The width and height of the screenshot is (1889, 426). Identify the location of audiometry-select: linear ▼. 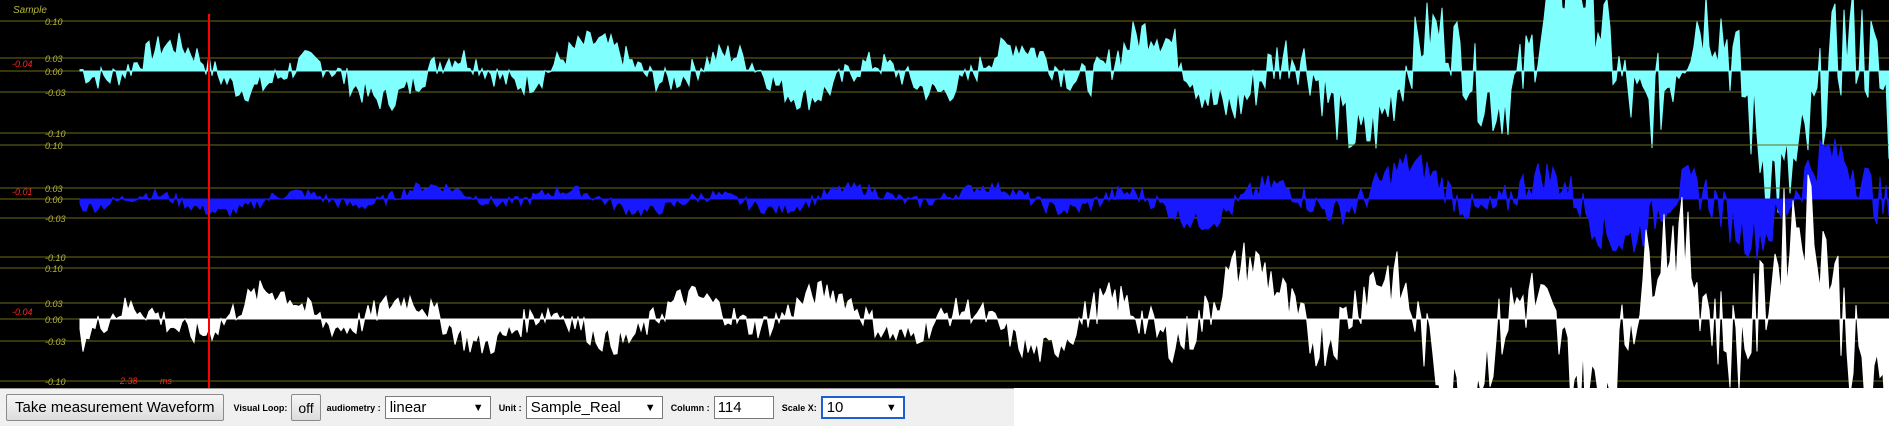
(438, 407).